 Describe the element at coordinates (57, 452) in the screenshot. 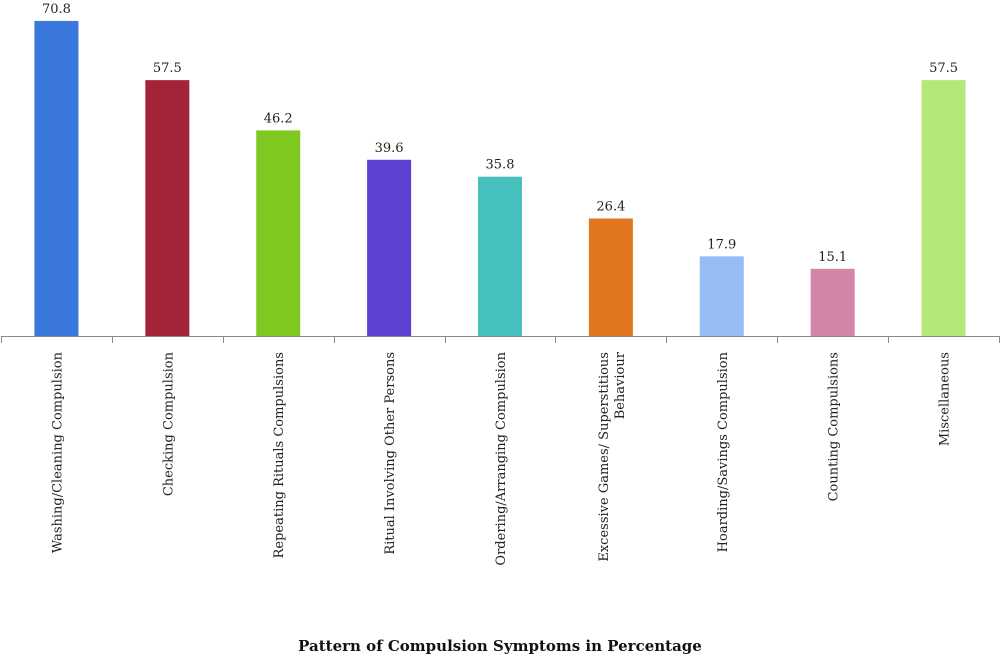

I see `x-tick-label: Washing/Cleaning Compulsion` at that location.